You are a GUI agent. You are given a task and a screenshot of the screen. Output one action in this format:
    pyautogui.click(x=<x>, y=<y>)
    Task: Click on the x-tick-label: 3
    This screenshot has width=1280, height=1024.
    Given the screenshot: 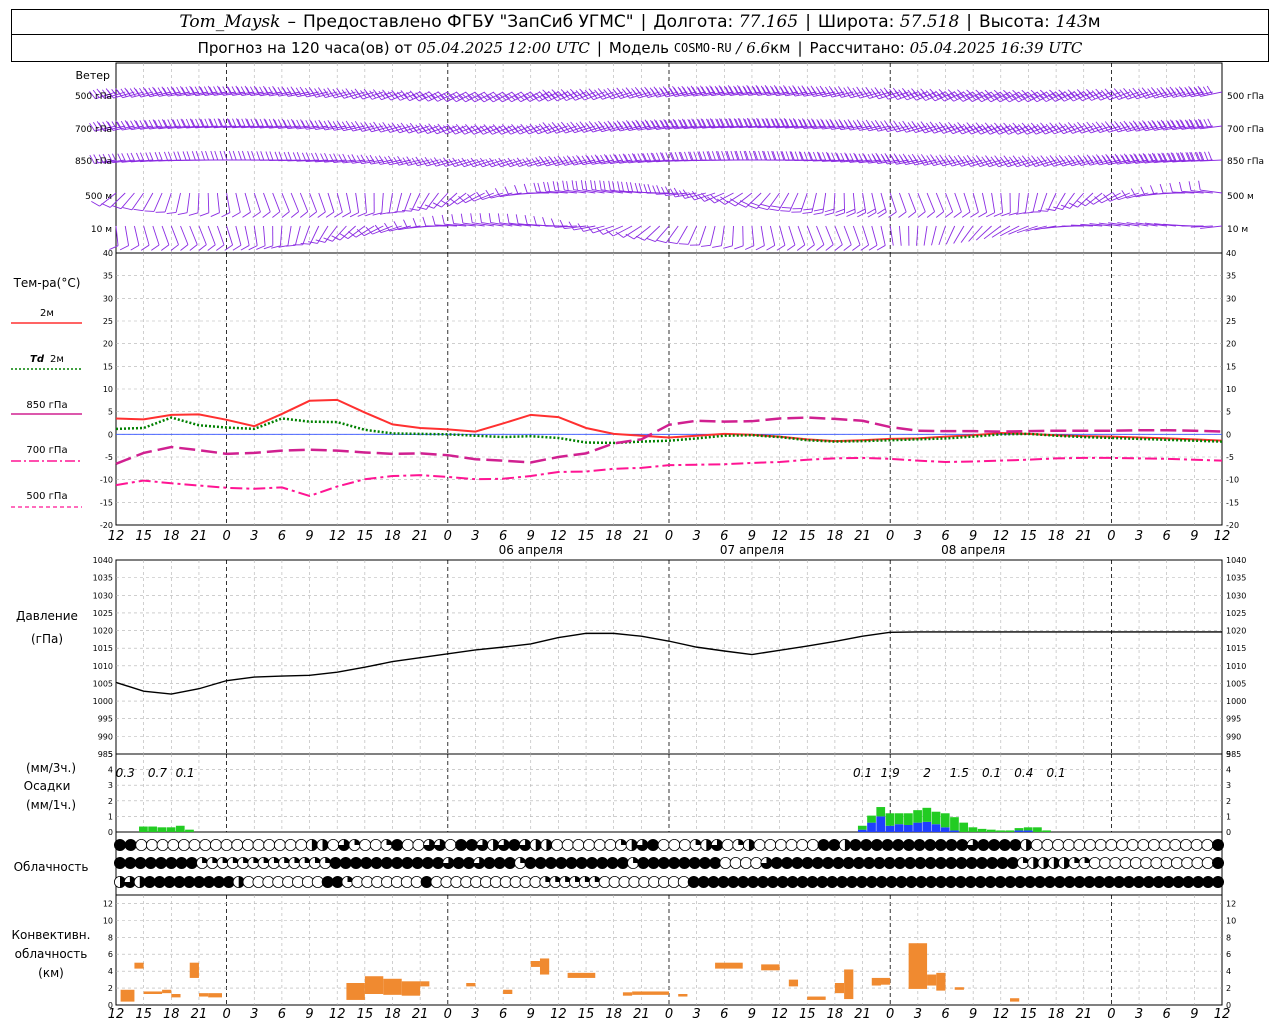 What is the action you would take?
    pyautogui.click(x=697, y=536)
    